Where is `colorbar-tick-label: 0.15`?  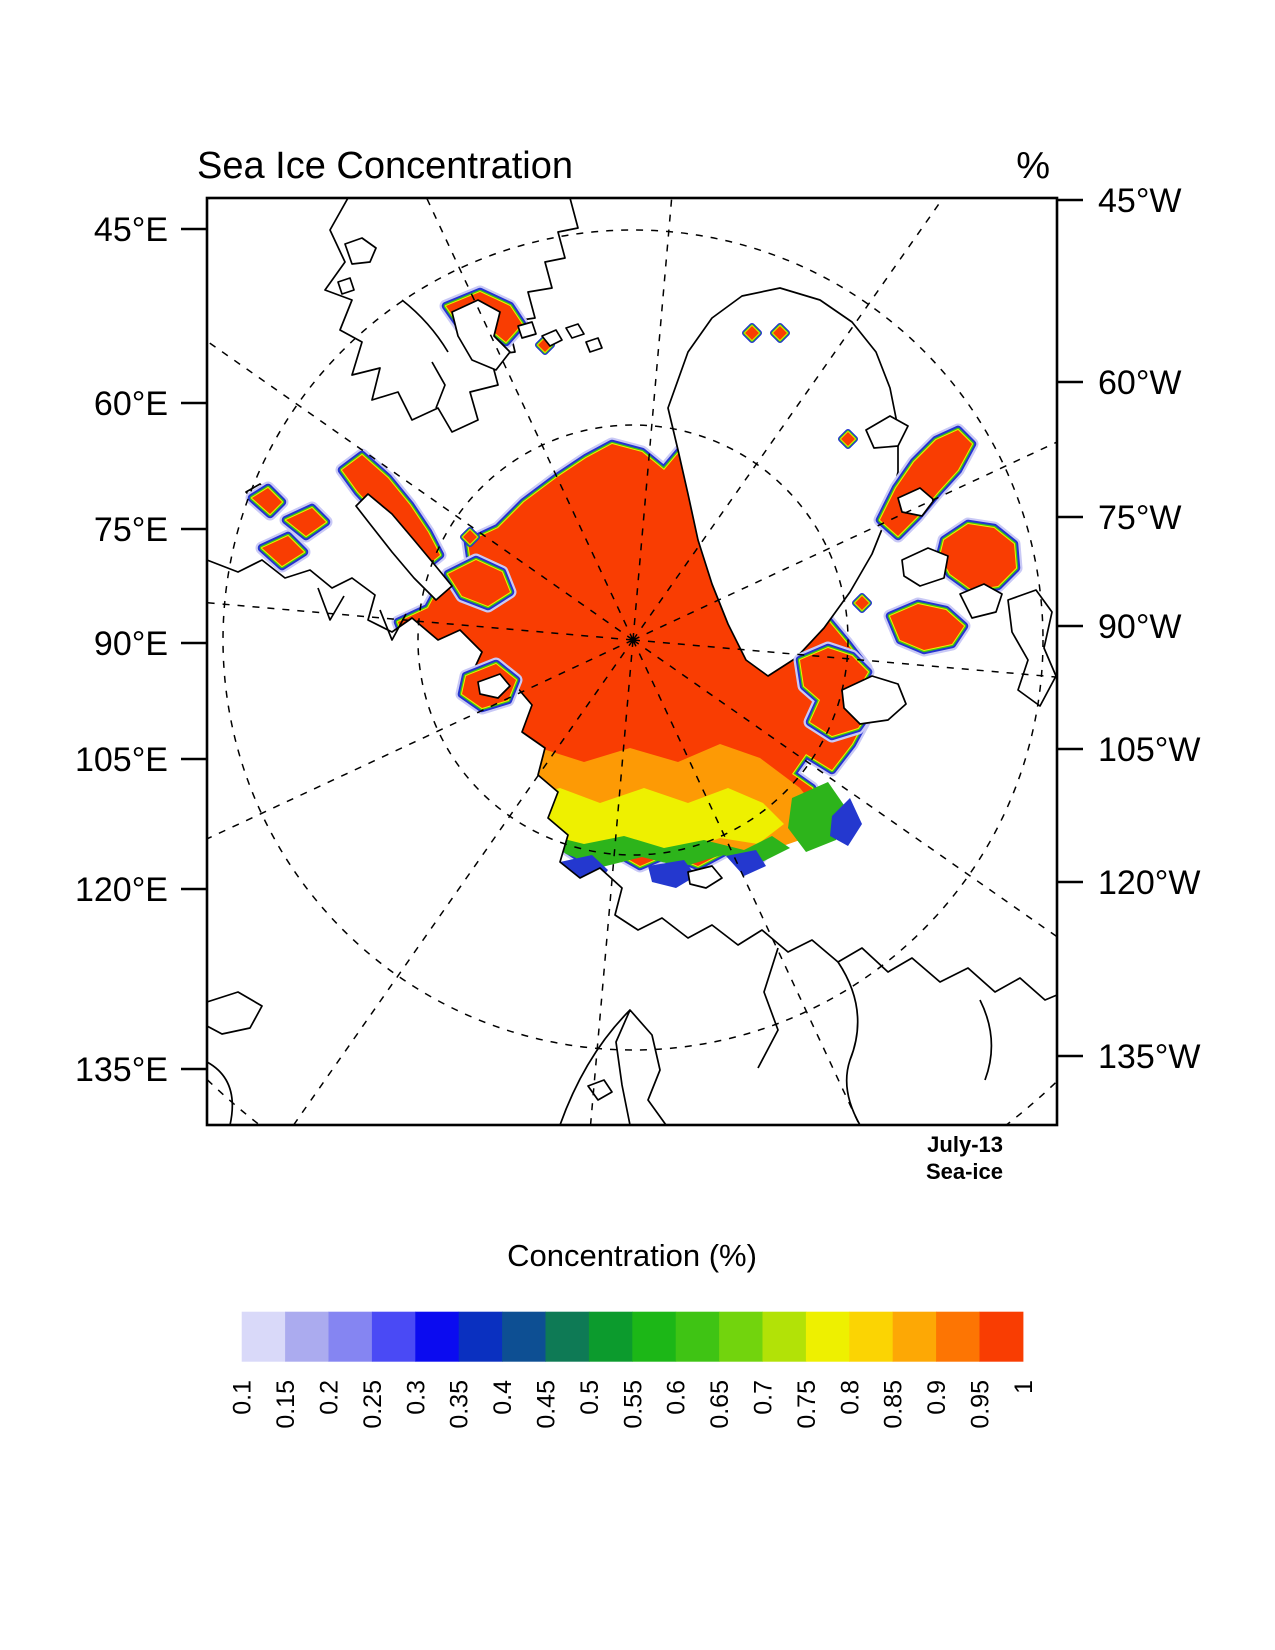
colorbar-tick-label: 0.15 is located at coordinates (286, 1404).